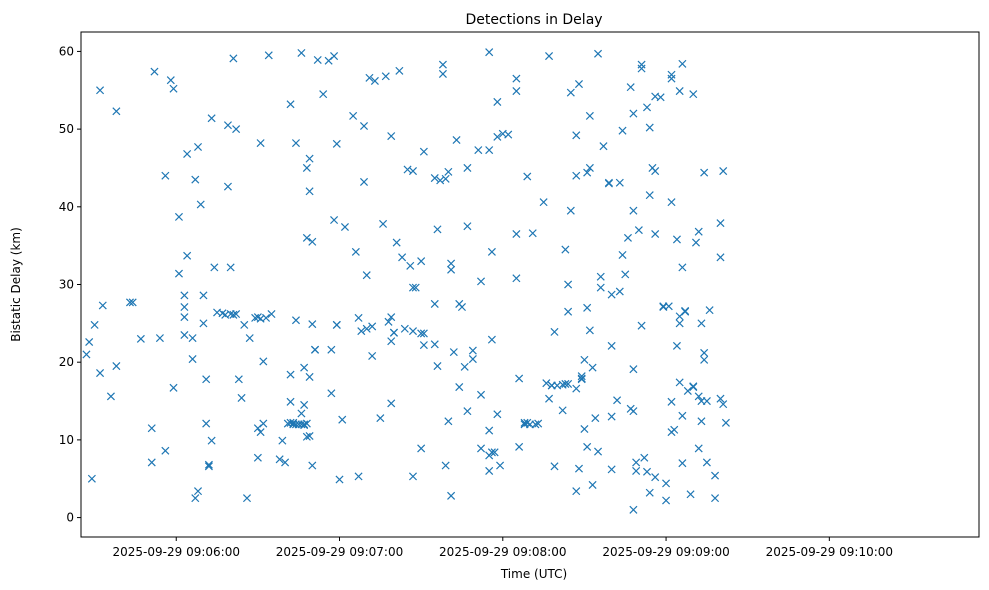 The height and width of the screenshot is (590, 989). Describe the element at coordinates (66, 51) in the screenshot. I see `y-tick-label: 60` at that location.